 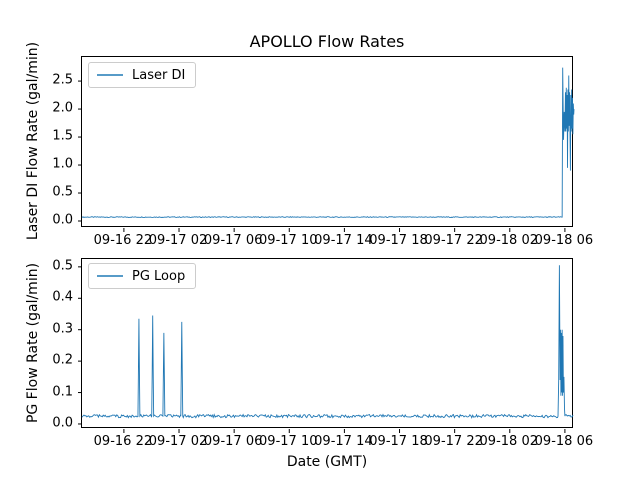 I want to click on x-axis-label: Date (GMT), so click(x=327, y=462).